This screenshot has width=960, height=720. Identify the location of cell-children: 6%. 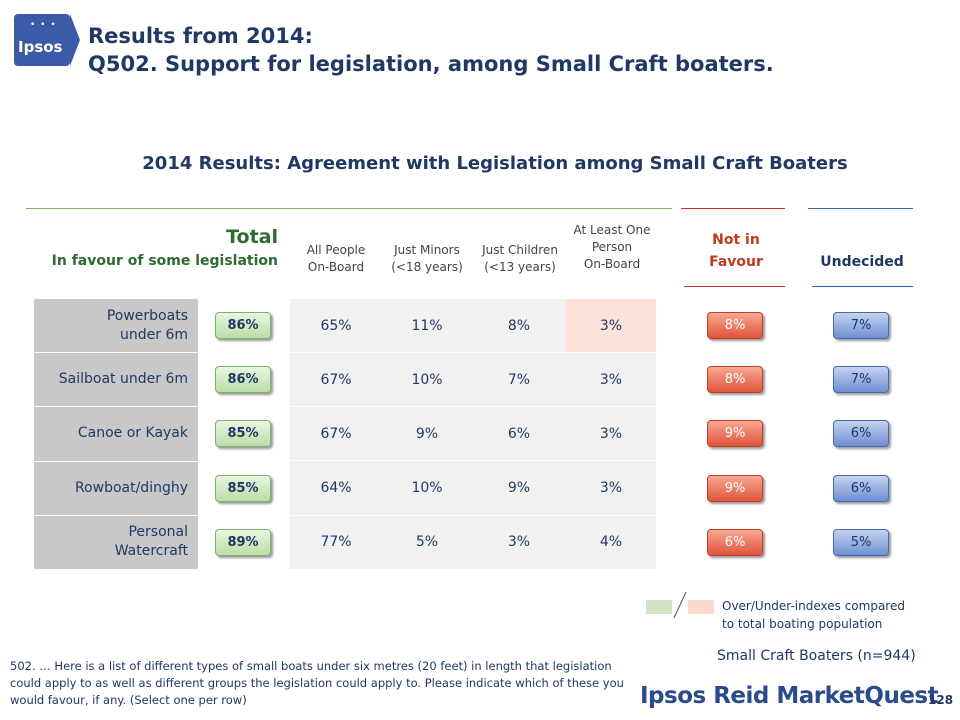
(519, 434).